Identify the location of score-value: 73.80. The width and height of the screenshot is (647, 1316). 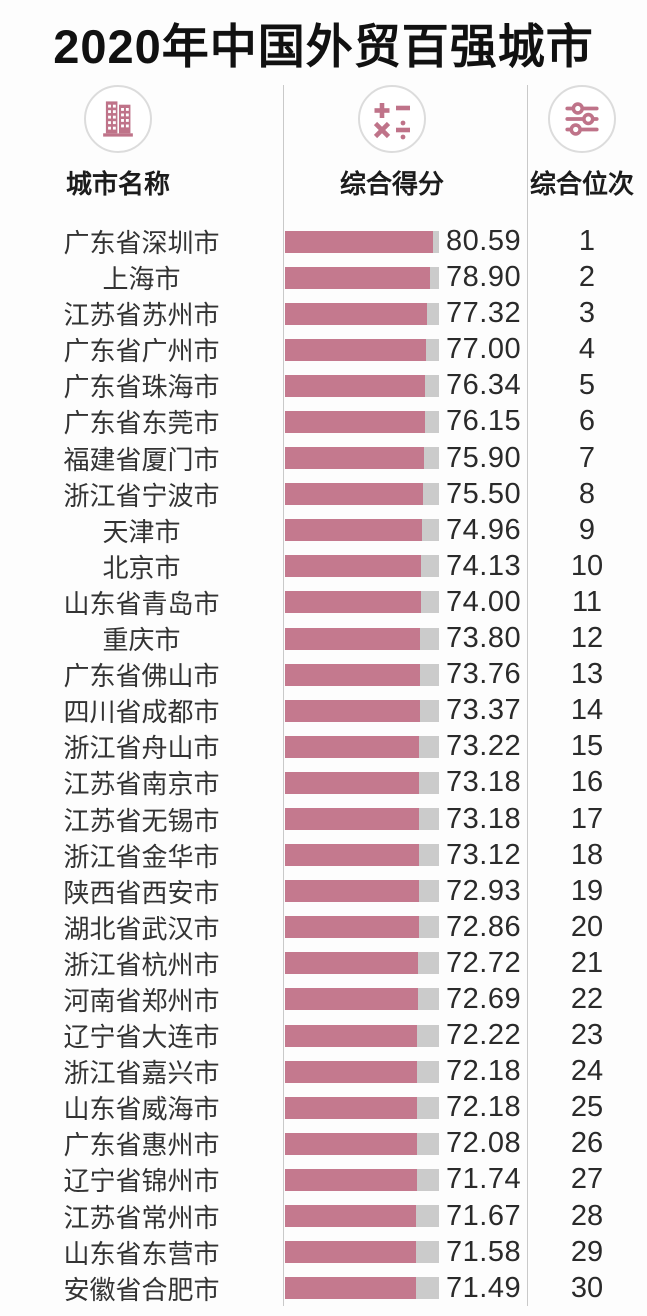
(484, 638).